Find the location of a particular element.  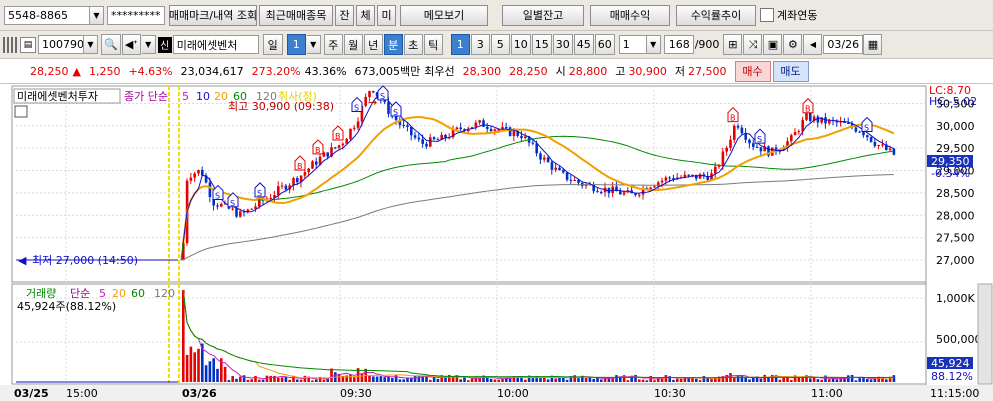

date-input: 03/26 is located at coordinates (843, 44).